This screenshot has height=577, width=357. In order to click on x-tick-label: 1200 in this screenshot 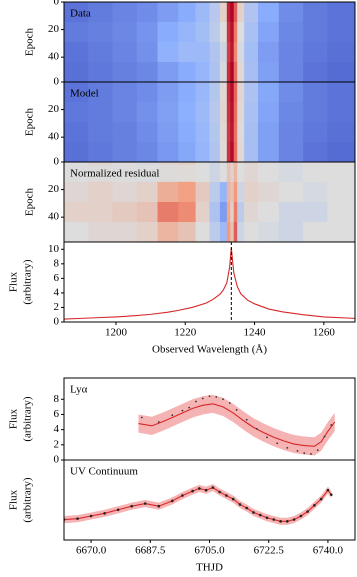, I will do `click(116, 333)`.